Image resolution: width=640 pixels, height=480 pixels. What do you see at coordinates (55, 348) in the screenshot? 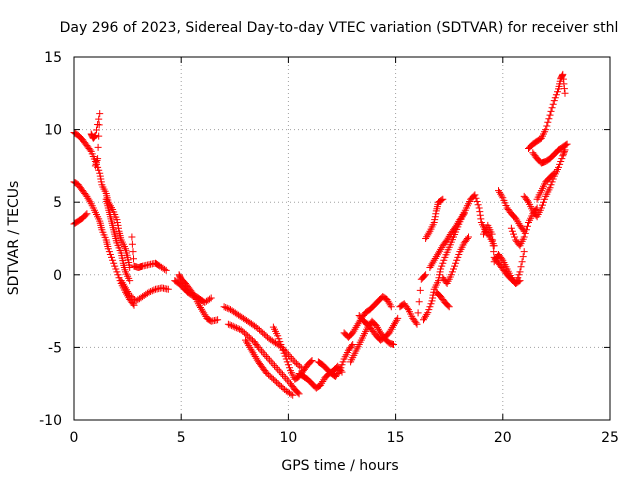
I see `y-tick-label: -5` at bounding box center [55, 348].